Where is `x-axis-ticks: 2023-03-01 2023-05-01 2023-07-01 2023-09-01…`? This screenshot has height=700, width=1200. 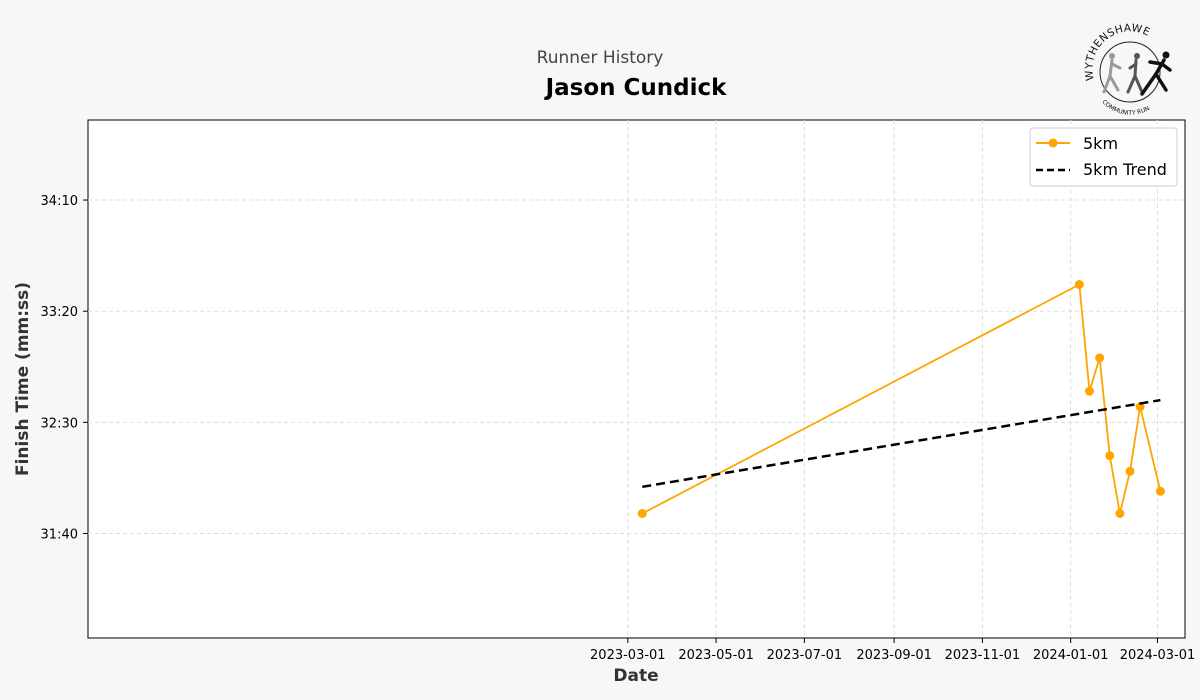
x-axis-ticks: 2023-03-01 2023-05-01 2023-07-01 2023-09-01… is located at coordinates (892, 650).